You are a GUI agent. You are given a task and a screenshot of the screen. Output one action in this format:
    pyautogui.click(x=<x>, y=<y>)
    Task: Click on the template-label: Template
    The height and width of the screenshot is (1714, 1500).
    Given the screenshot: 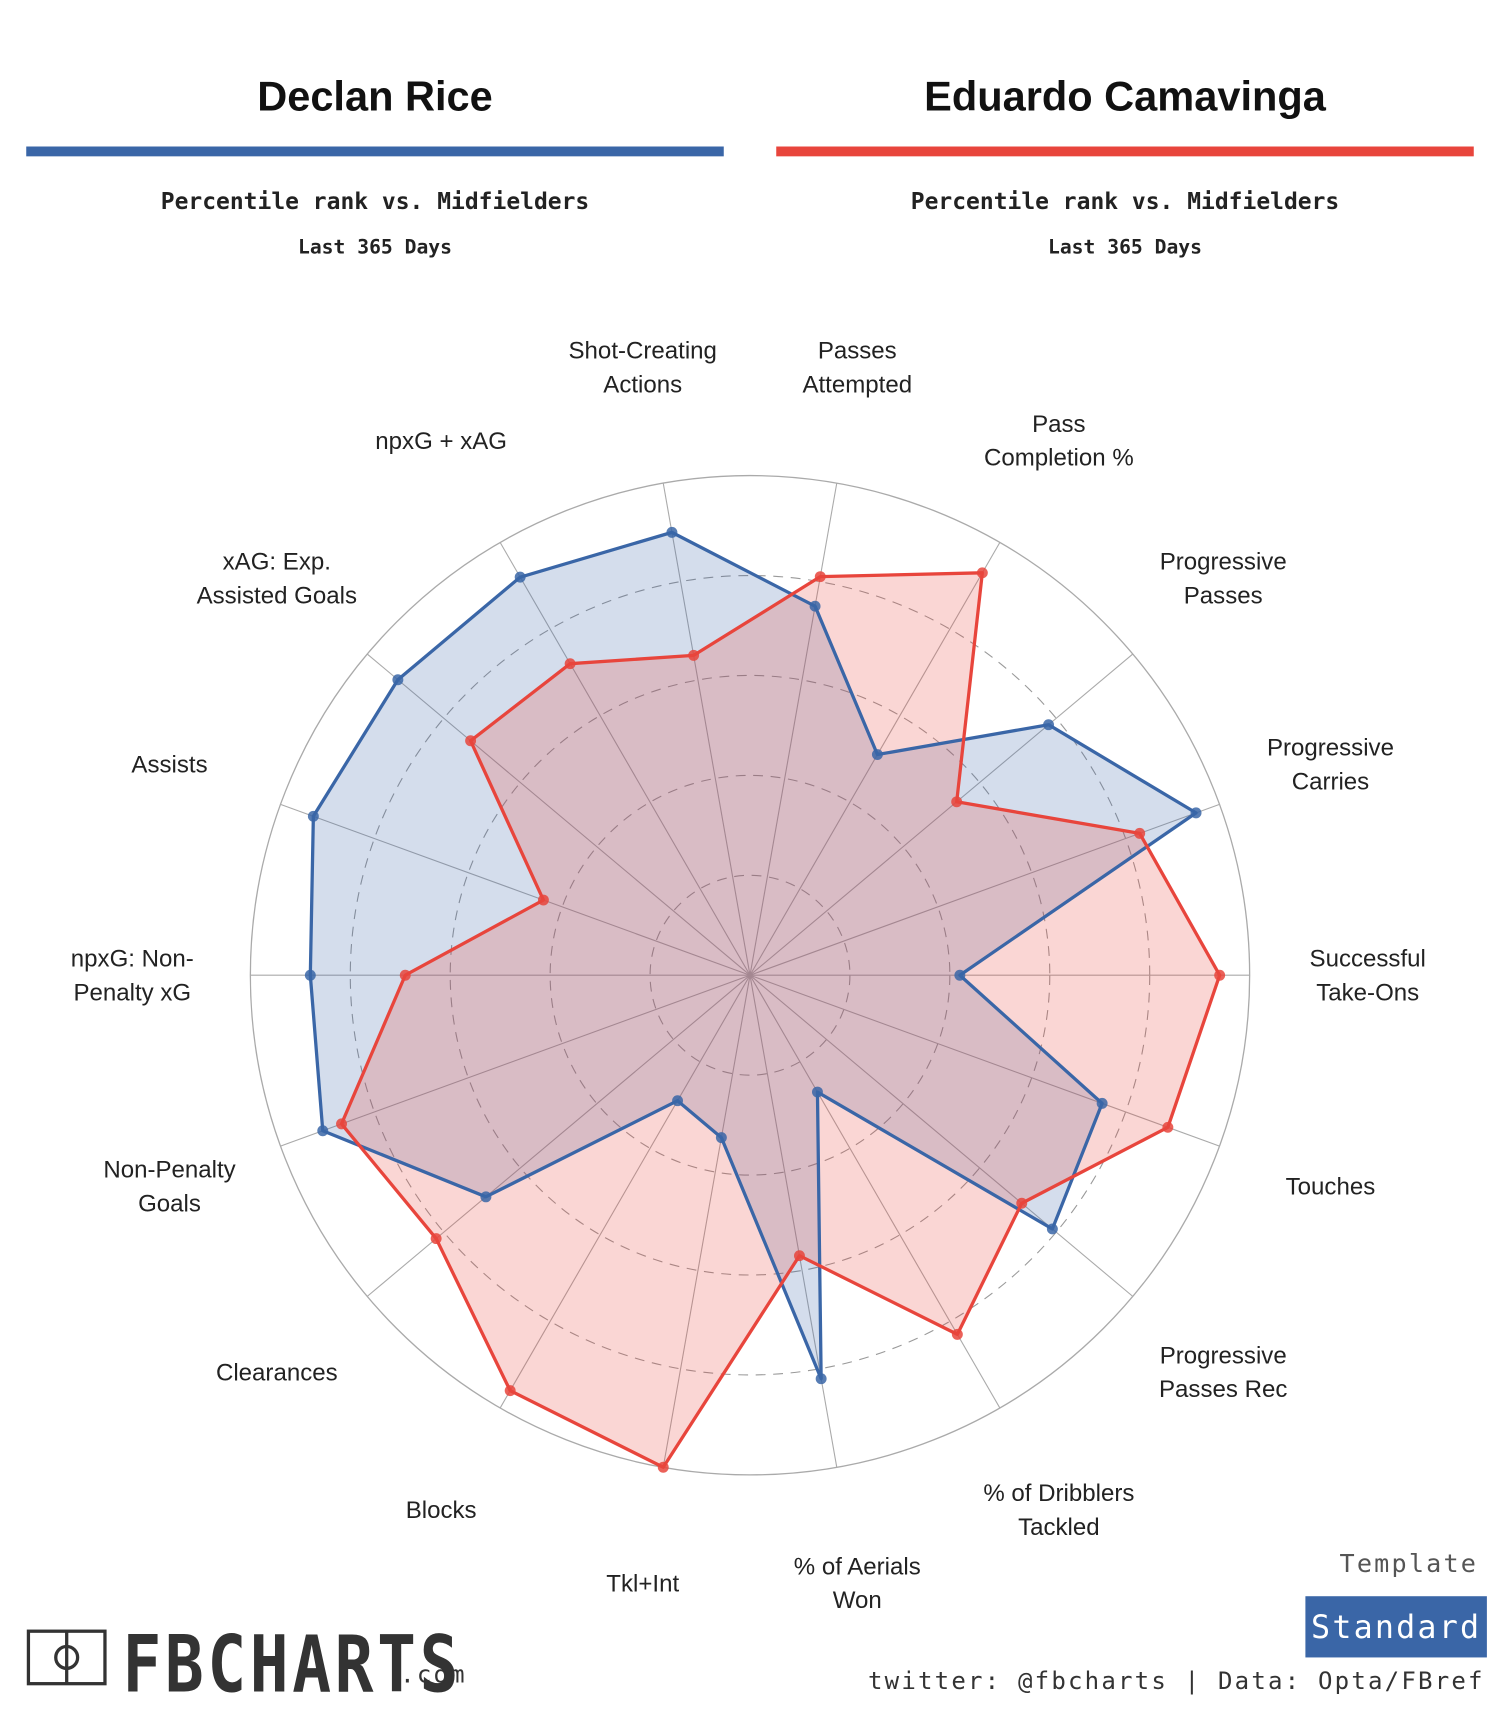 What is the action you would take?
    pyautogui.click(x=1409, y=1564)
    